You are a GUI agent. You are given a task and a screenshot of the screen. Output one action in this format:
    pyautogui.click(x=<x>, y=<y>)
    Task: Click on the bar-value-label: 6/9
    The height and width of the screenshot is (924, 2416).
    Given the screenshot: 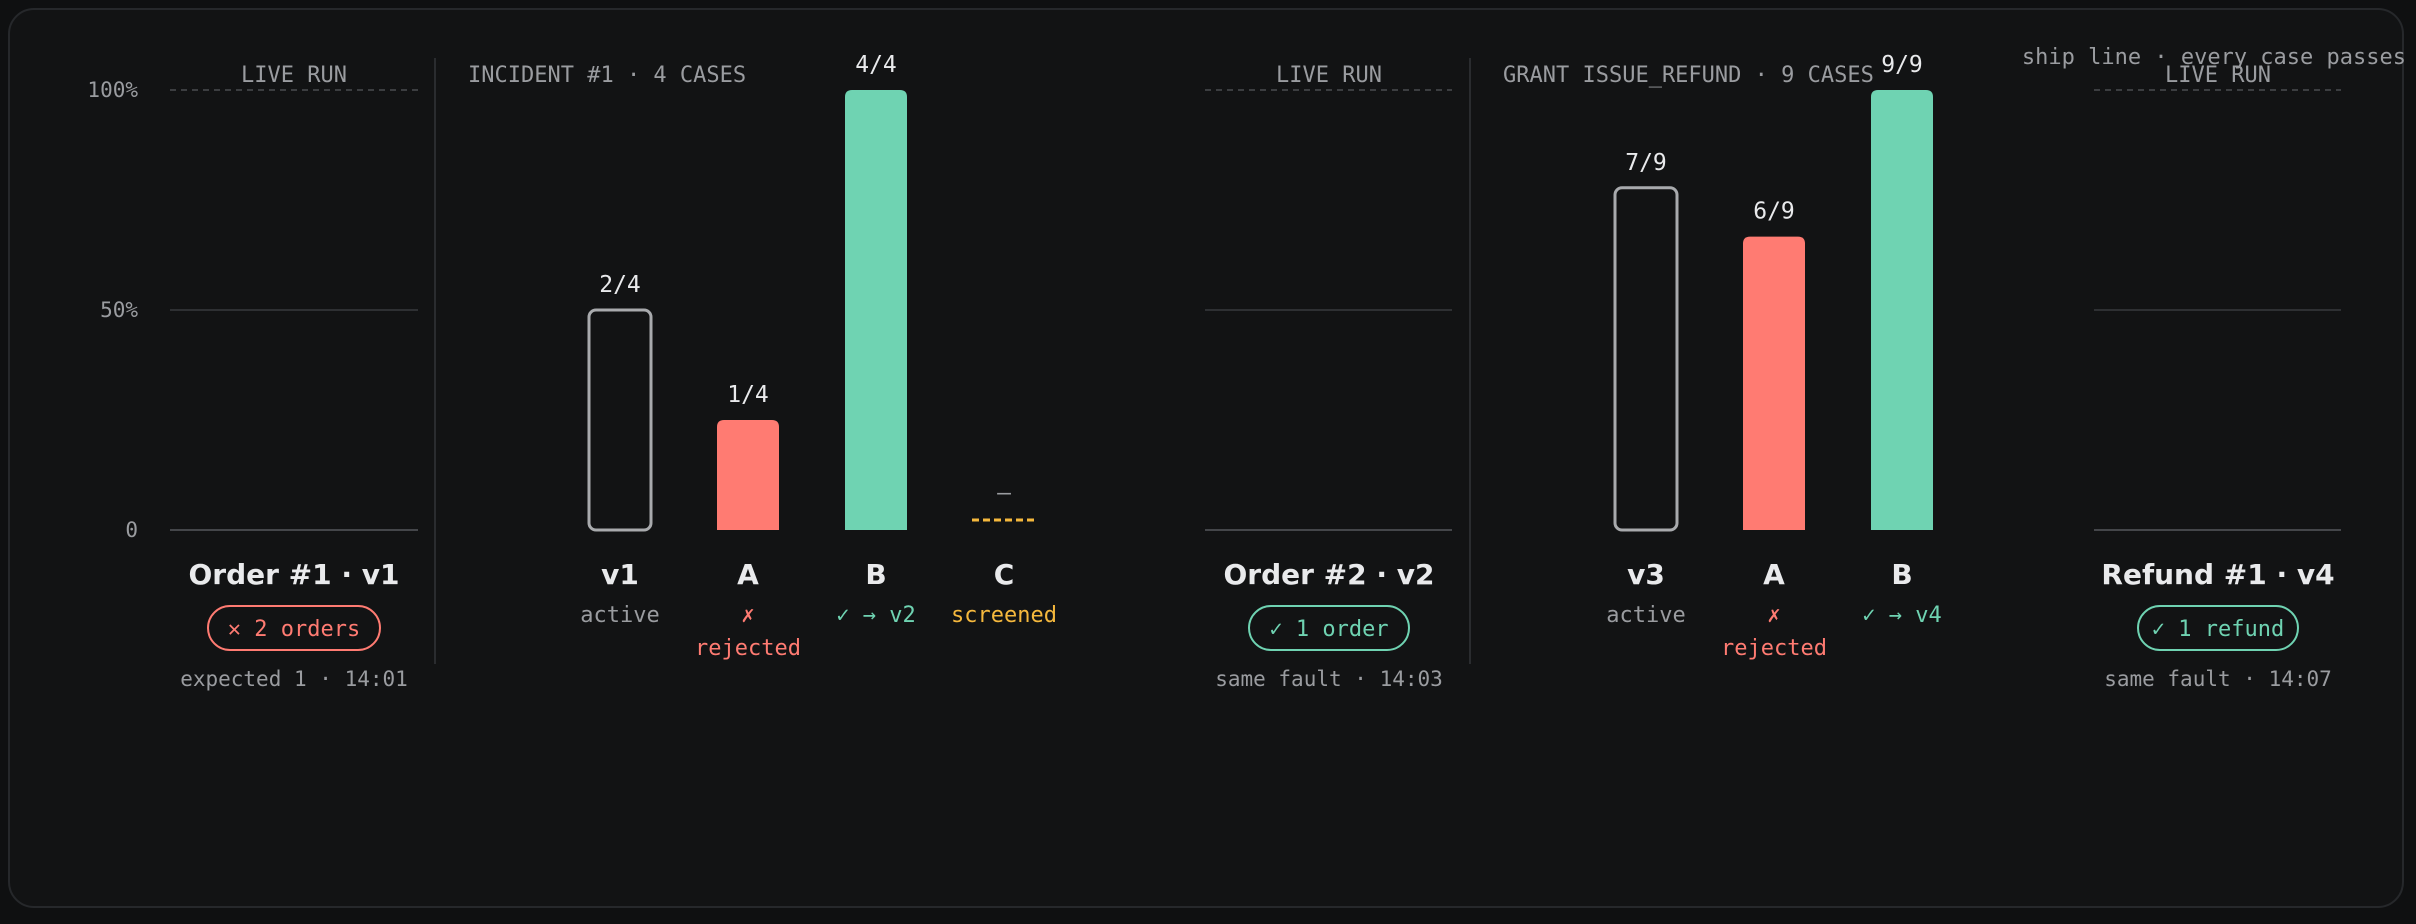 What is the action you would take?
    pyautogui.click(x=1774, y=212)
    